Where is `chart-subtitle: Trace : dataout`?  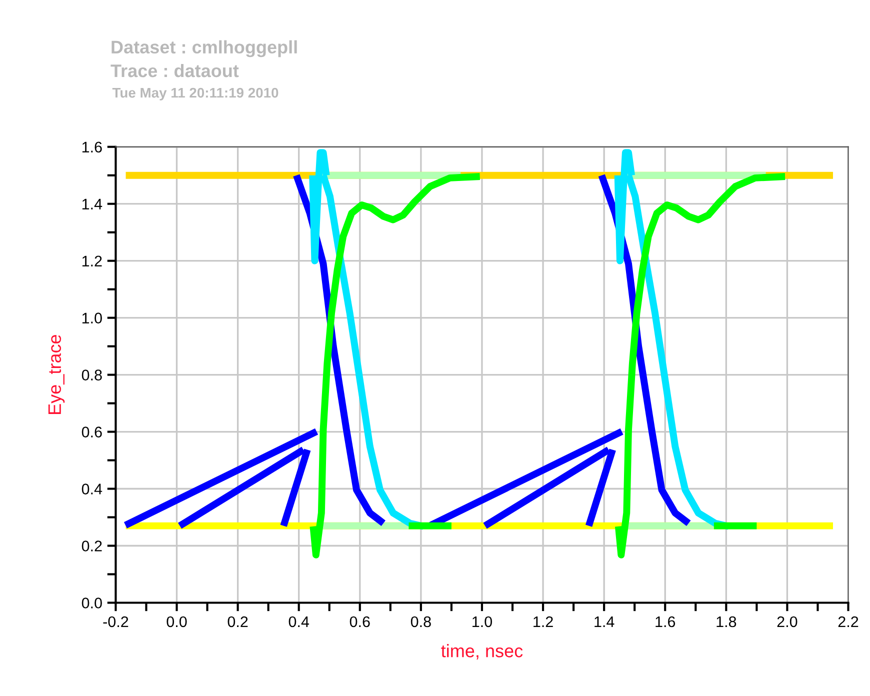 chart-subtitle: Trace : dataout is located at coordinates (174, 71).